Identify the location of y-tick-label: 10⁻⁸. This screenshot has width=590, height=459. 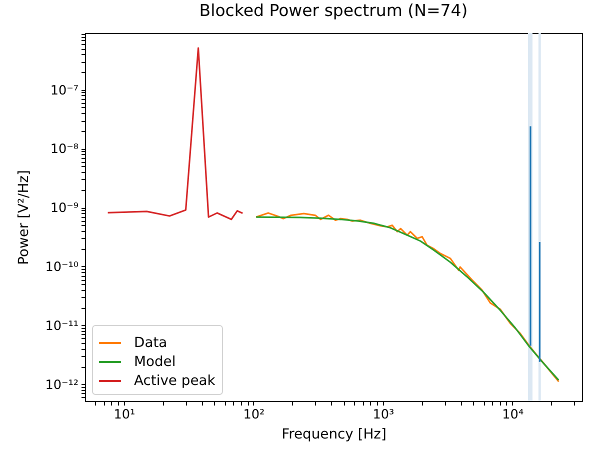
(64, 150).